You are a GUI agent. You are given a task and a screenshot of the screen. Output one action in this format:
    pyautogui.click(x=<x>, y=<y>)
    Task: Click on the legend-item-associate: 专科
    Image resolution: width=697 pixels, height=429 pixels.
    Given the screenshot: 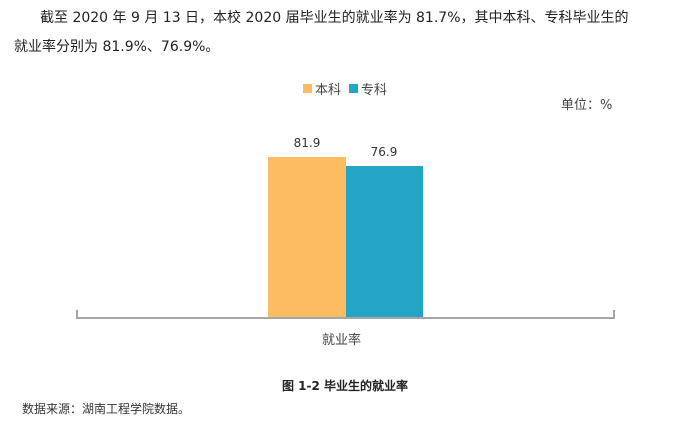 What is the action you would take?
    pyautogui.click(x=368, y=88)
    